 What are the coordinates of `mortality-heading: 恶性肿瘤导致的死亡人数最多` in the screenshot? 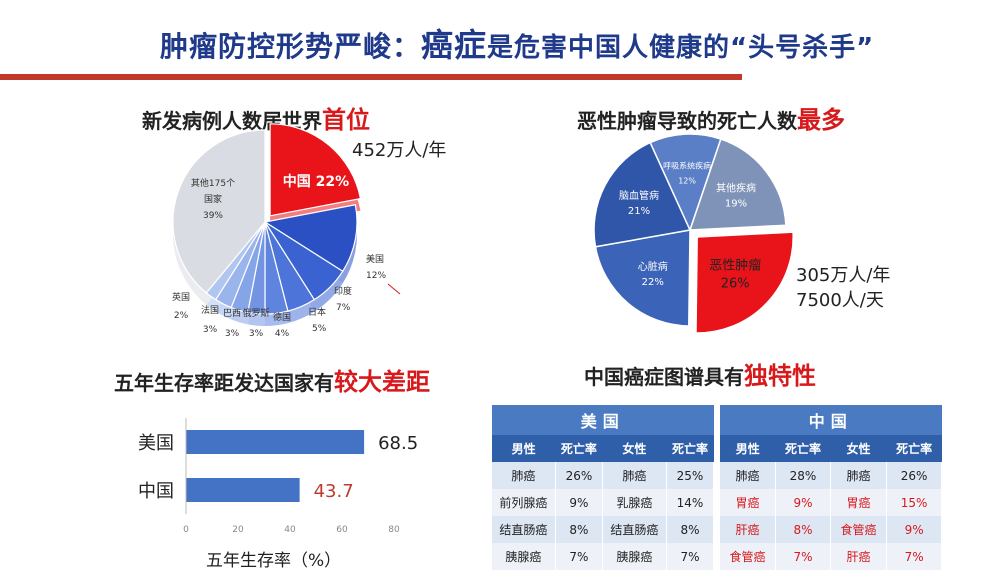 It's located at (711, 117).